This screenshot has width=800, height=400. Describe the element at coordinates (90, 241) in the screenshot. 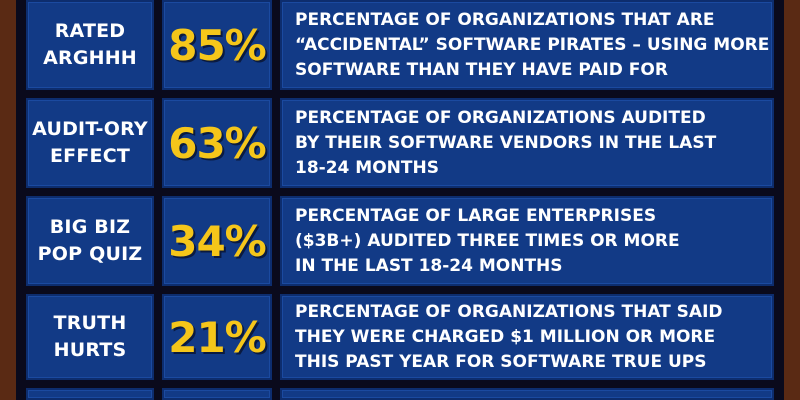

I see `category-cell-big-biz-pop-quiz: BIG BIZ POP QUIZ` at that location.